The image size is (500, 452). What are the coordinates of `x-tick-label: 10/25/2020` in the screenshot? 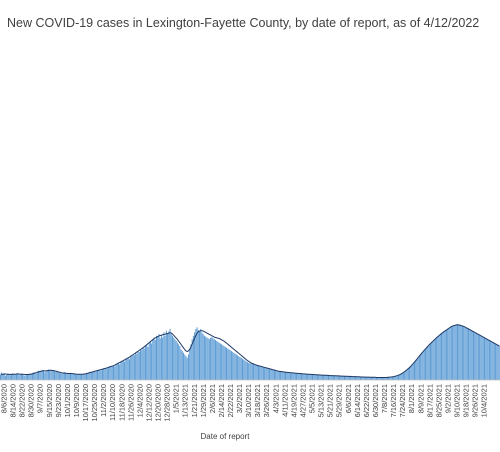 It's located at (94, 403).